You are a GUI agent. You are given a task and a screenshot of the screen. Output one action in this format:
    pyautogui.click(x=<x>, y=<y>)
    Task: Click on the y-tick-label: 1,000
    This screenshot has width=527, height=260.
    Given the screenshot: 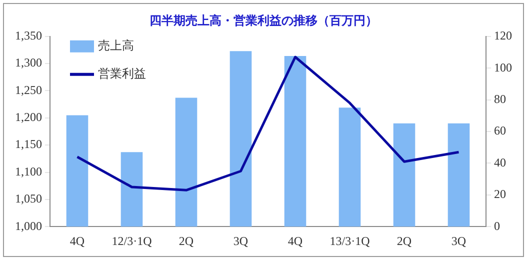 What is the action you would take?
    pyautogui.click(x=28, y=225)
    